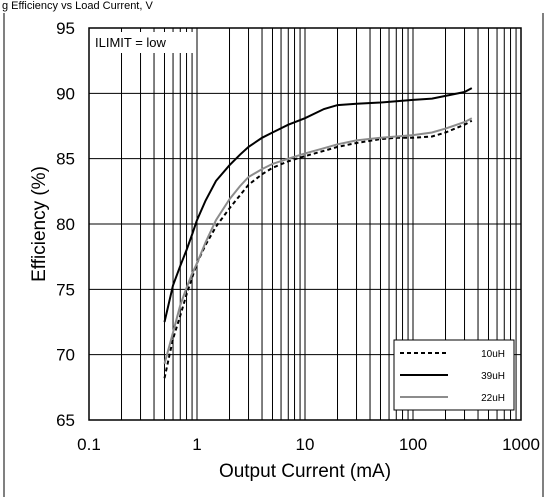 The image size is (544, 502). Describe the element at coordinates (196, 444) in the screenshot. I see `x-tick-label: 1` at that location.